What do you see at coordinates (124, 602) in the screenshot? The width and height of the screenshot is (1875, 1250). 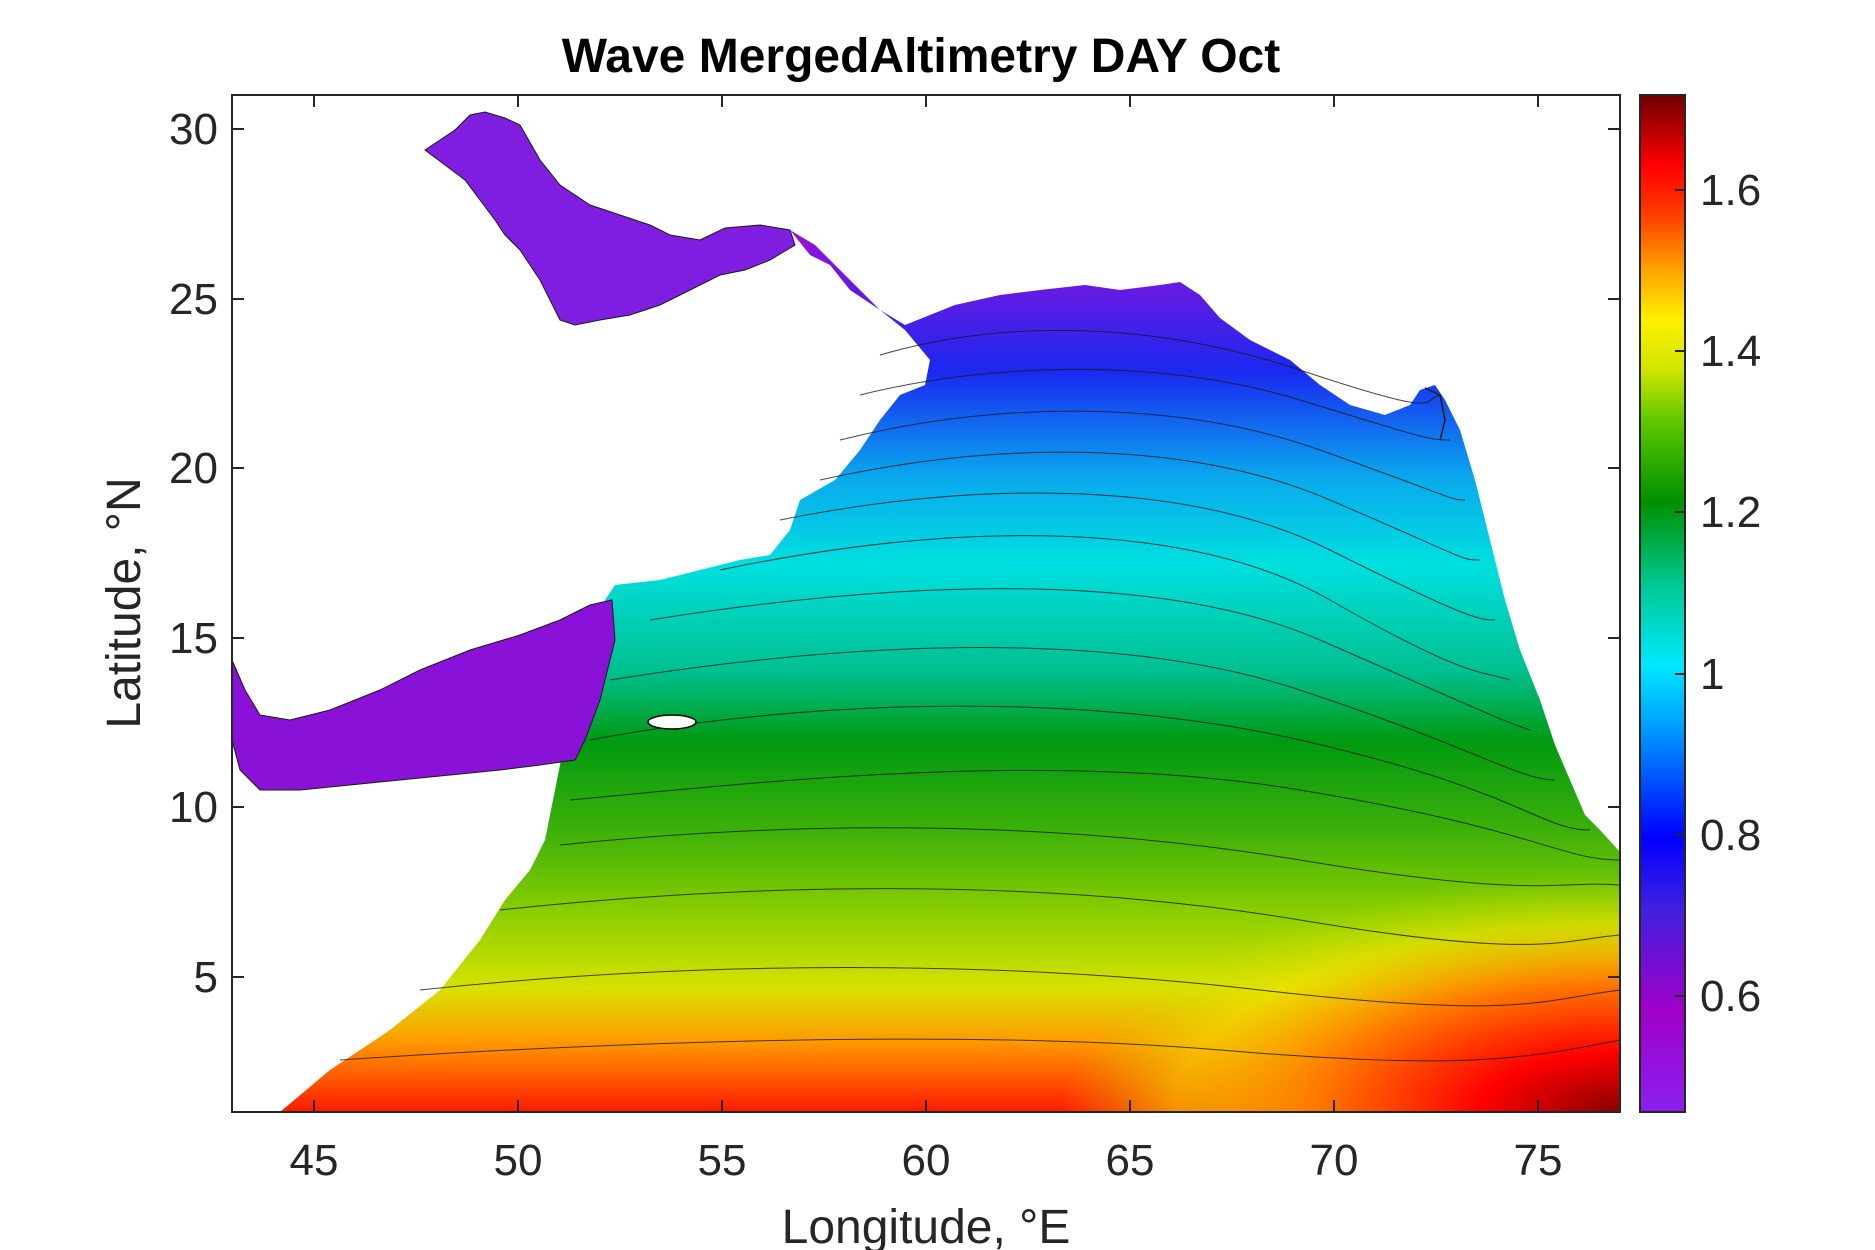 I see `y-axis-label: Latitude, °N` at bounding box center [124, 602].